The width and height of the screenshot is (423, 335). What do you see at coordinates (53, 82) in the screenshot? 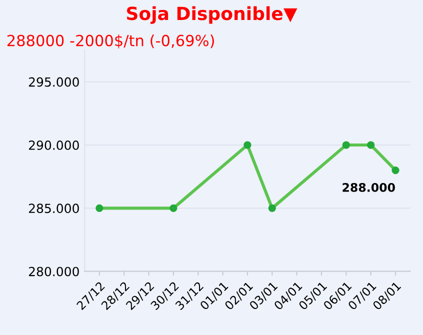
I see `y-tick-label: 295.000` at bounding box center [53, 82].